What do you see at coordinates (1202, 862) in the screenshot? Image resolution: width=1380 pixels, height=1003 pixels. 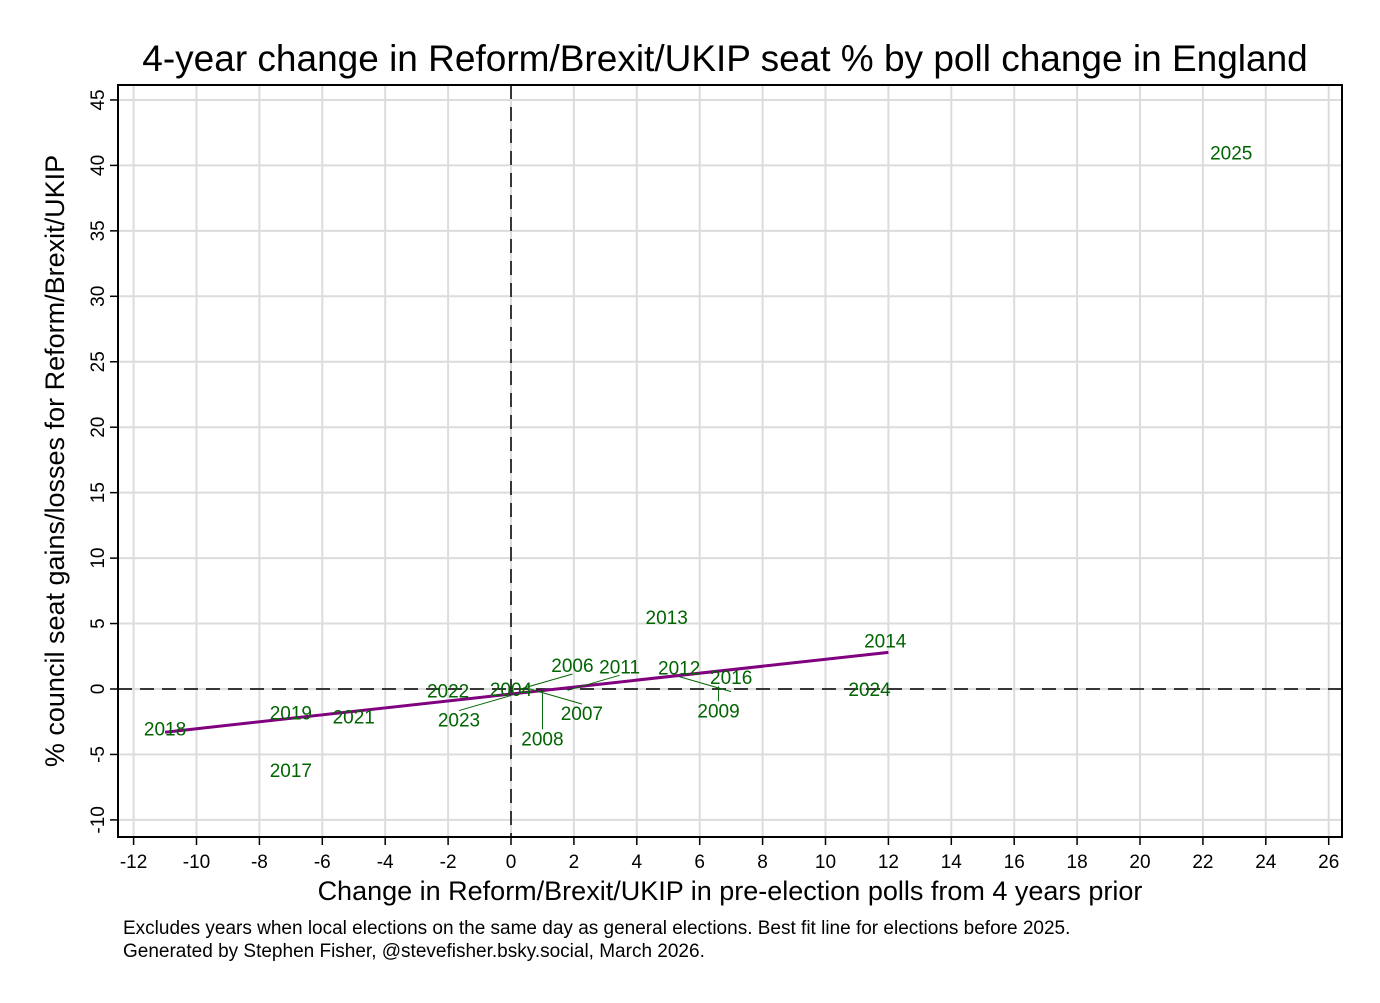 I see `x-tick-label: 22` at bounding box center [1202, 862].